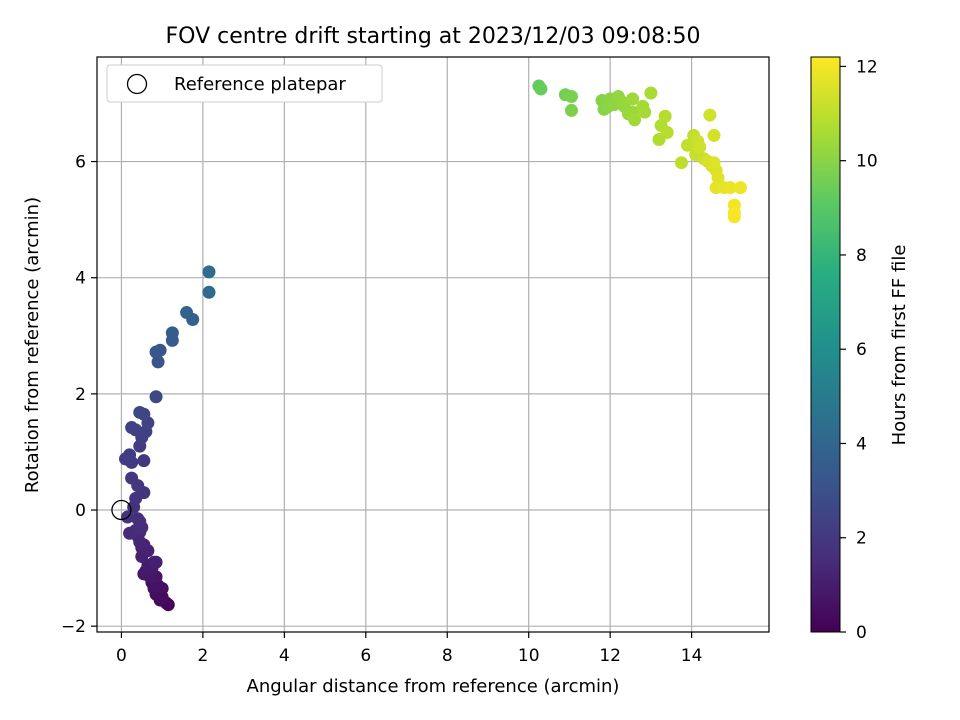 The height and width of the screenshot is (720, 960). I want to click on legend-label-reference: Reference platepar, so click(260, 84).